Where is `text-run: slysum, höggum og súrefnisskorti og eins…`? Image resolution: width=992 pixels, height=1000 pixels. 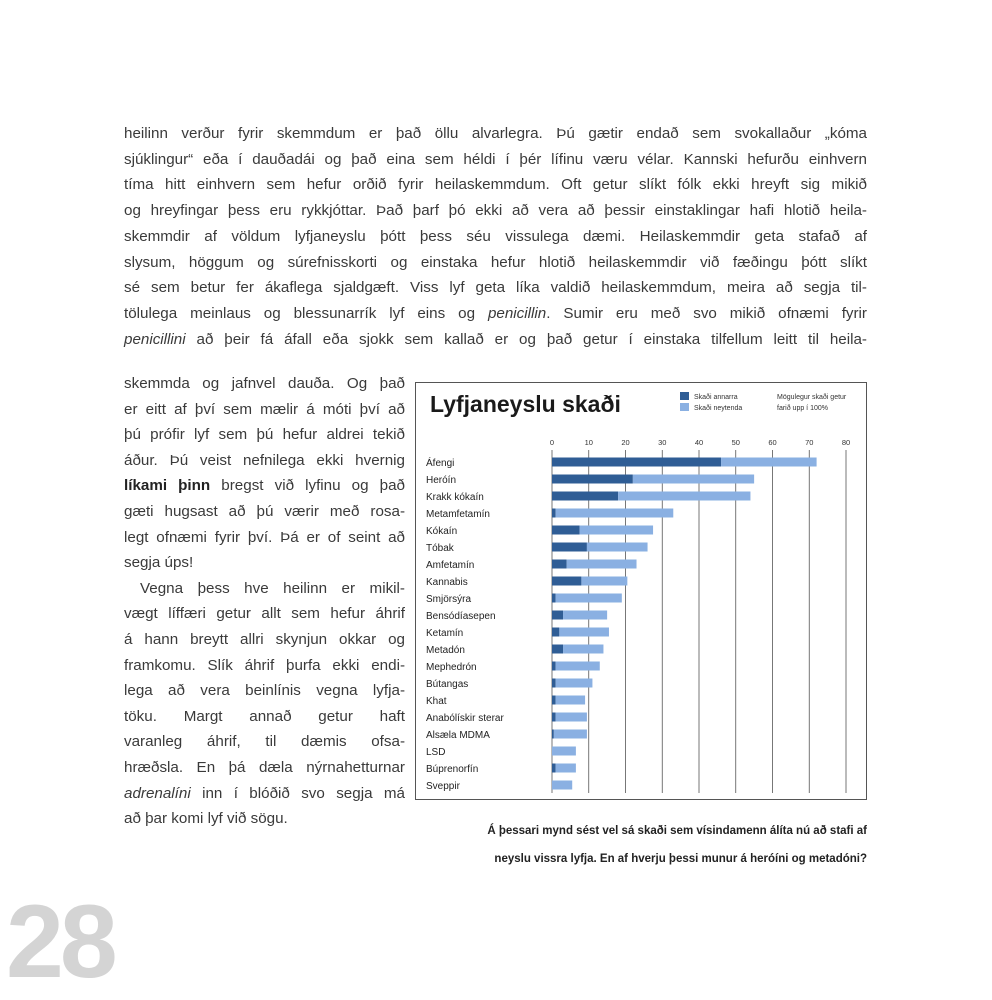 text-run: slysum, höggum og súrefnisskorti og eins… is located at coordinates (495, 262).